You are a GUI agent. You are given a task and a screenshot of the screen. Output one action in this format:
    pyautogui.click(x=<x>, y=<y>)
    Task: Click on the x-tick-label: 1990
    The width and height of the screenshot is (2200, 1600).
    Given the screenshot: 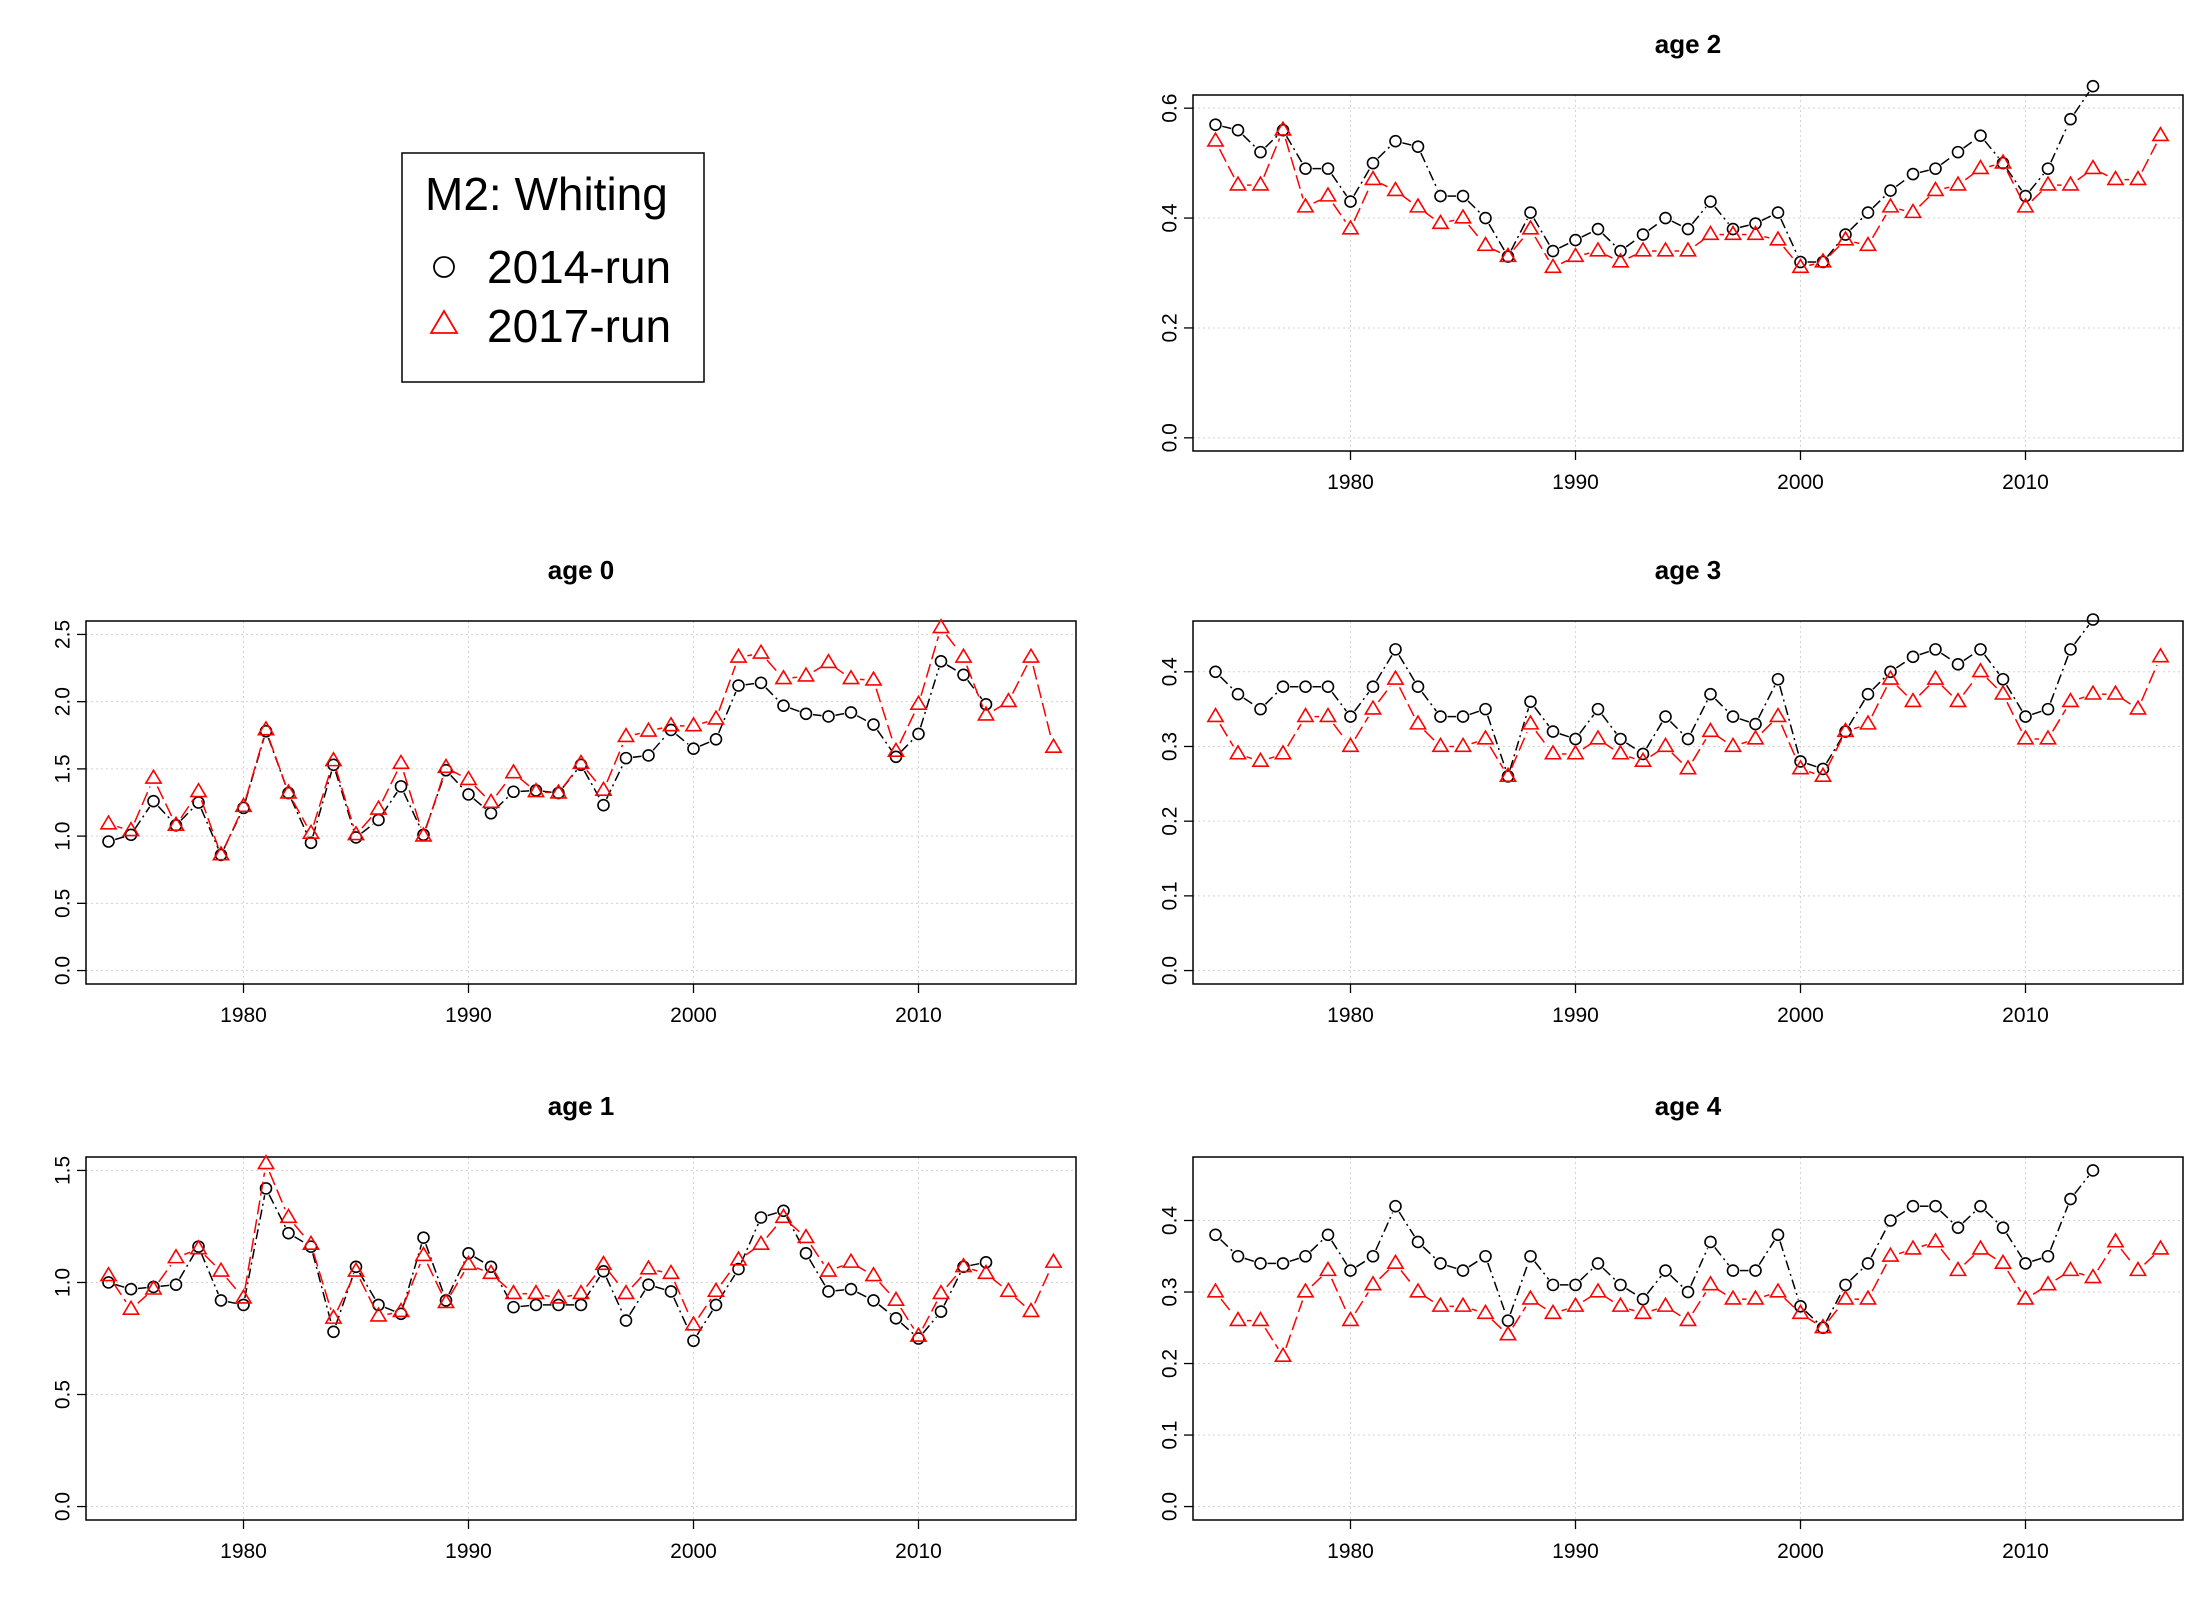 What is the action you would take?
    pyautogui.click(x=468, y=1015)
    